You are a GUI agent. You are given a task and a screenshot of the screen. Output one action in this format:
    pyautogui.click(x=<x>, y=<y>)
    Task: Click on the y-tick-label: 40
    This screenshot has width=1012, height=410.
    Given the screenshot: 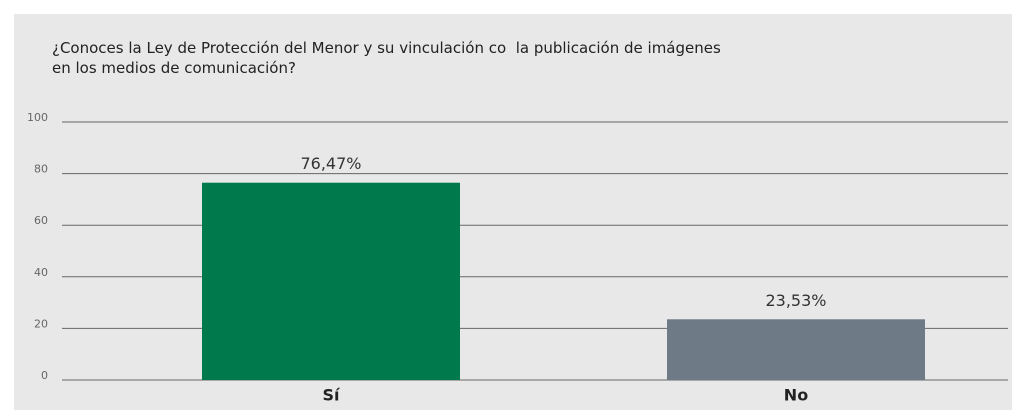 What is the action you would take?
    pyautogui.click(x=41, y=272)
    